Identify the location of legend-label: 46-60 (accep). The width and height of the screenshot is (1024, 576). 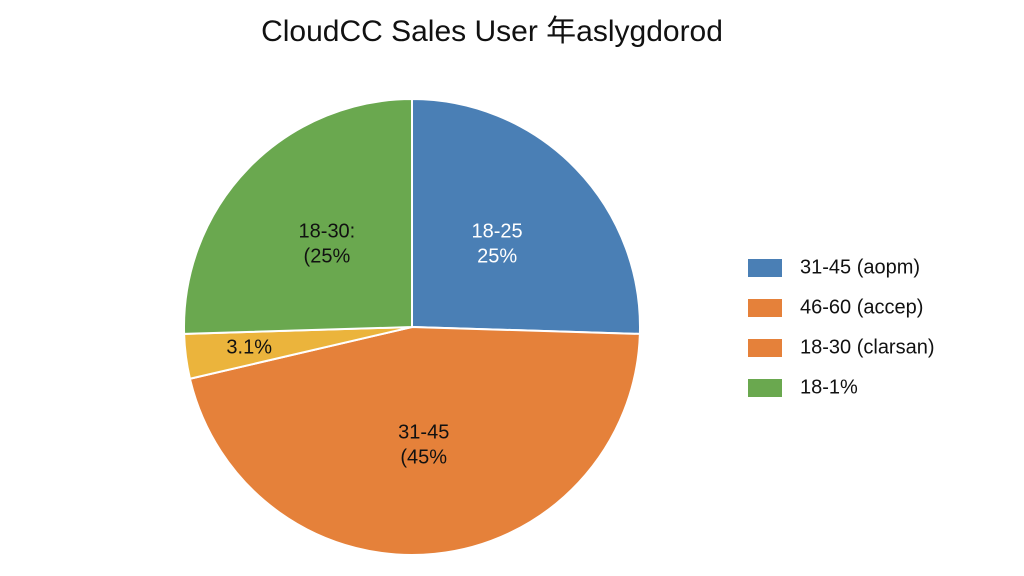
(861, 307).